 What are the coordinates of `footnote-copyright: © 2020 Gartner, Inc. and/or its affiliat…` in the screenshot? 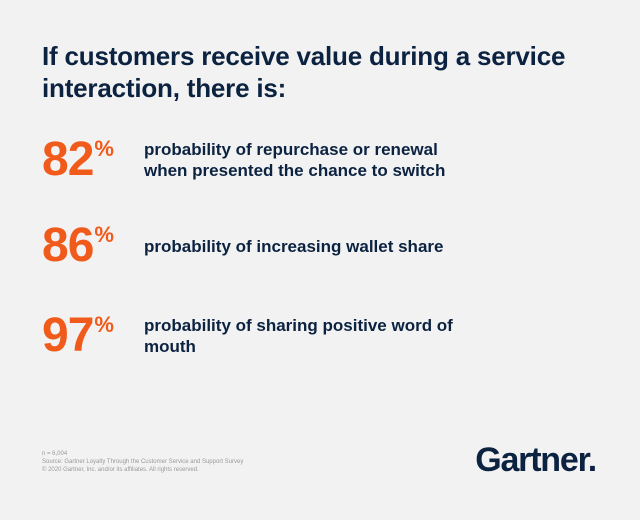 It's located at (120, 470).